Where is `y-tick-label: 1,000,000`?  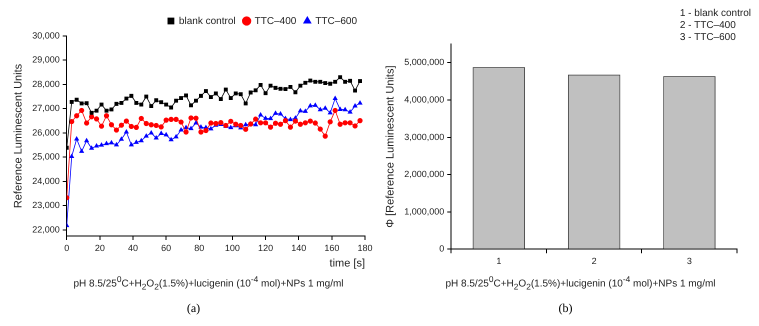 y-tick-label: 1,000,000 is located at coordinates (424, 211).